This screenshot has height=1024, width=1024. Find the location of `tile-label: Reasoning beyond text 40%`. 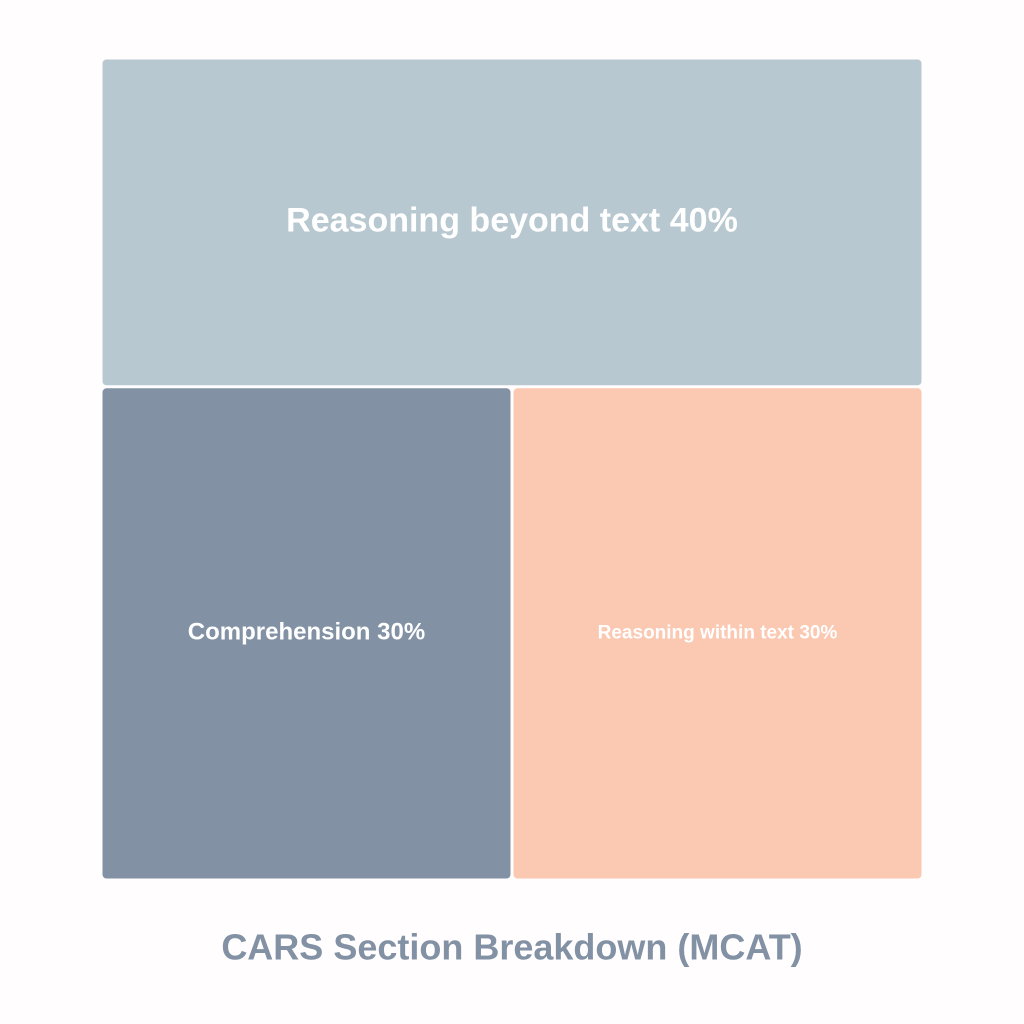

tile-label: Reasoning beyond text 40% is located at coordinates (512, 220).